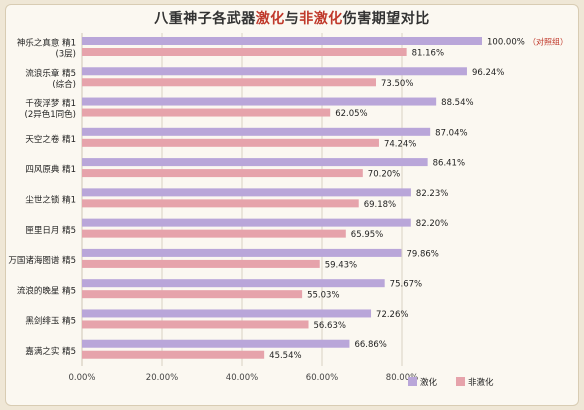 The width and height of the screenshot is (584, 410). I want to click on x-tick-label: 40.00%, so click(242, 378).